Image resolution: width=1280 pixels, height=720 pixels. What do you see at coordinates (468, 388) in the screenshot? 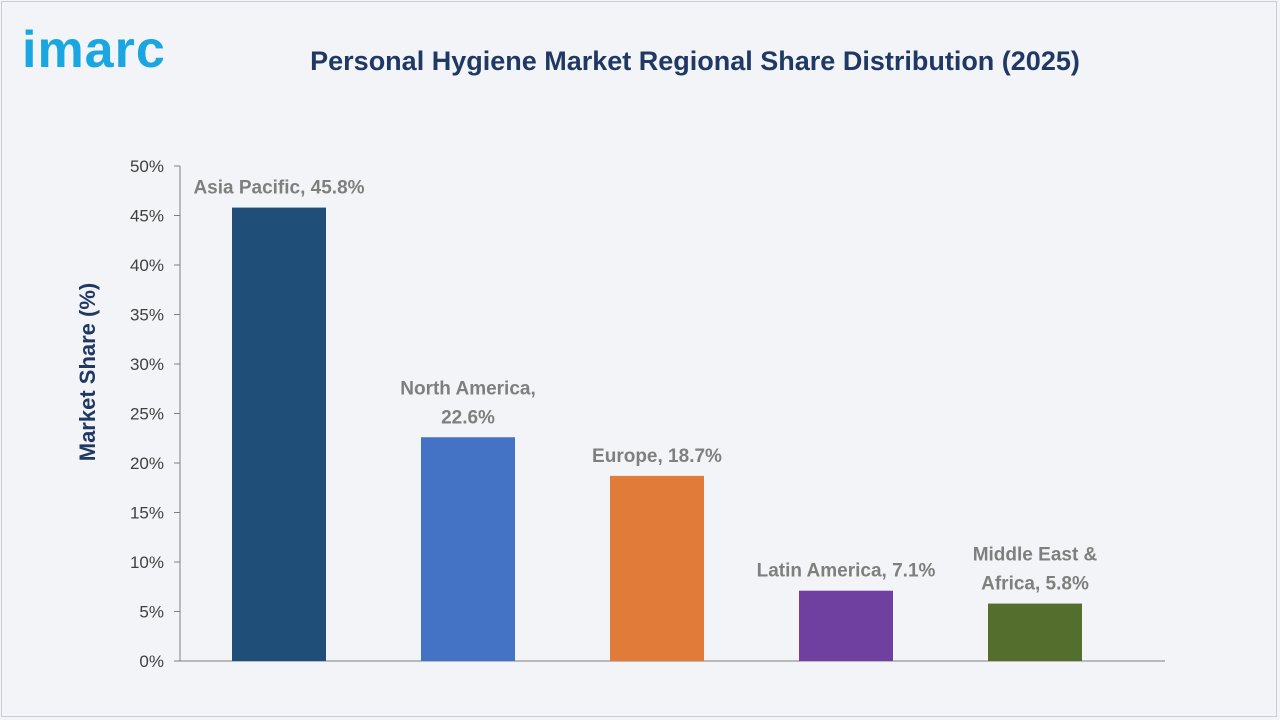
I see `data-label: North America,` at bounding box center [468, 388].